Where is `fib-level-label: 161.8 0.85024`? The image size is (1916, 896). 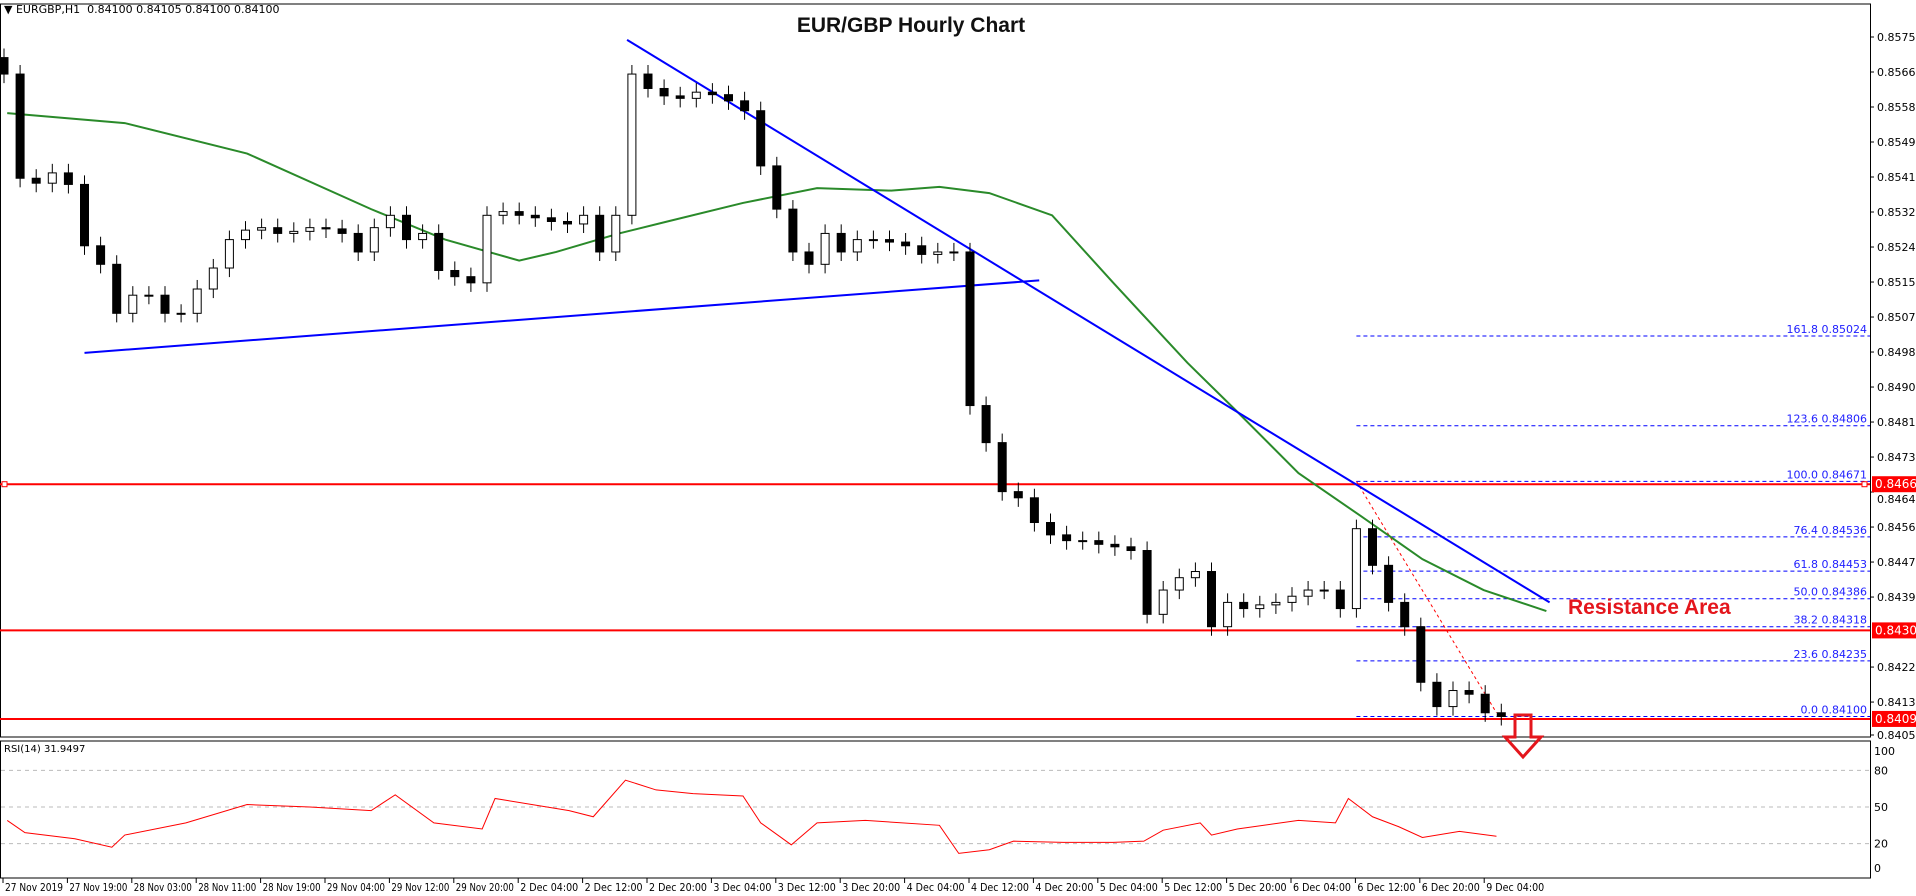
fib-level-label: 161.8 0.85024 is located at coordinates (1827, 329).